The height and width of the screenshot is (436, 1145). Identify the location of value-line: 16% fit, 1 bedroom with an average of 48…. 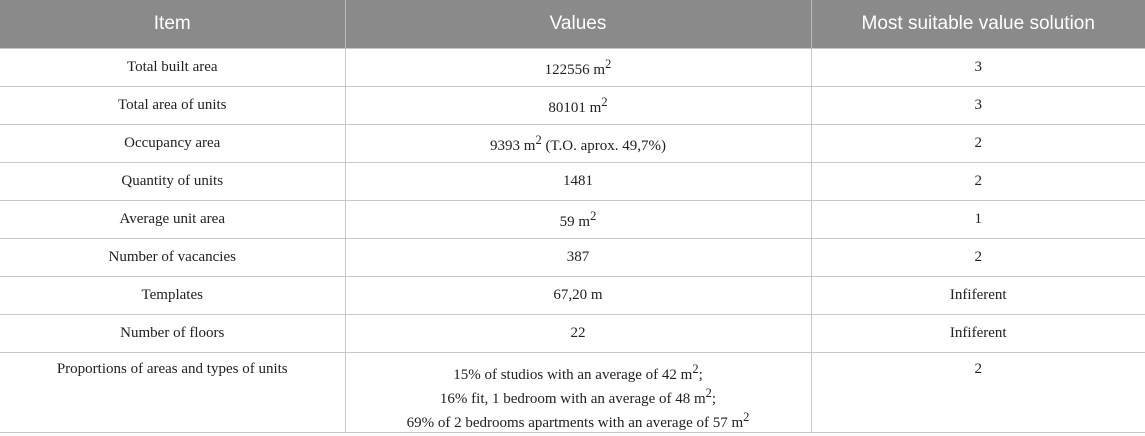
(578, 396).